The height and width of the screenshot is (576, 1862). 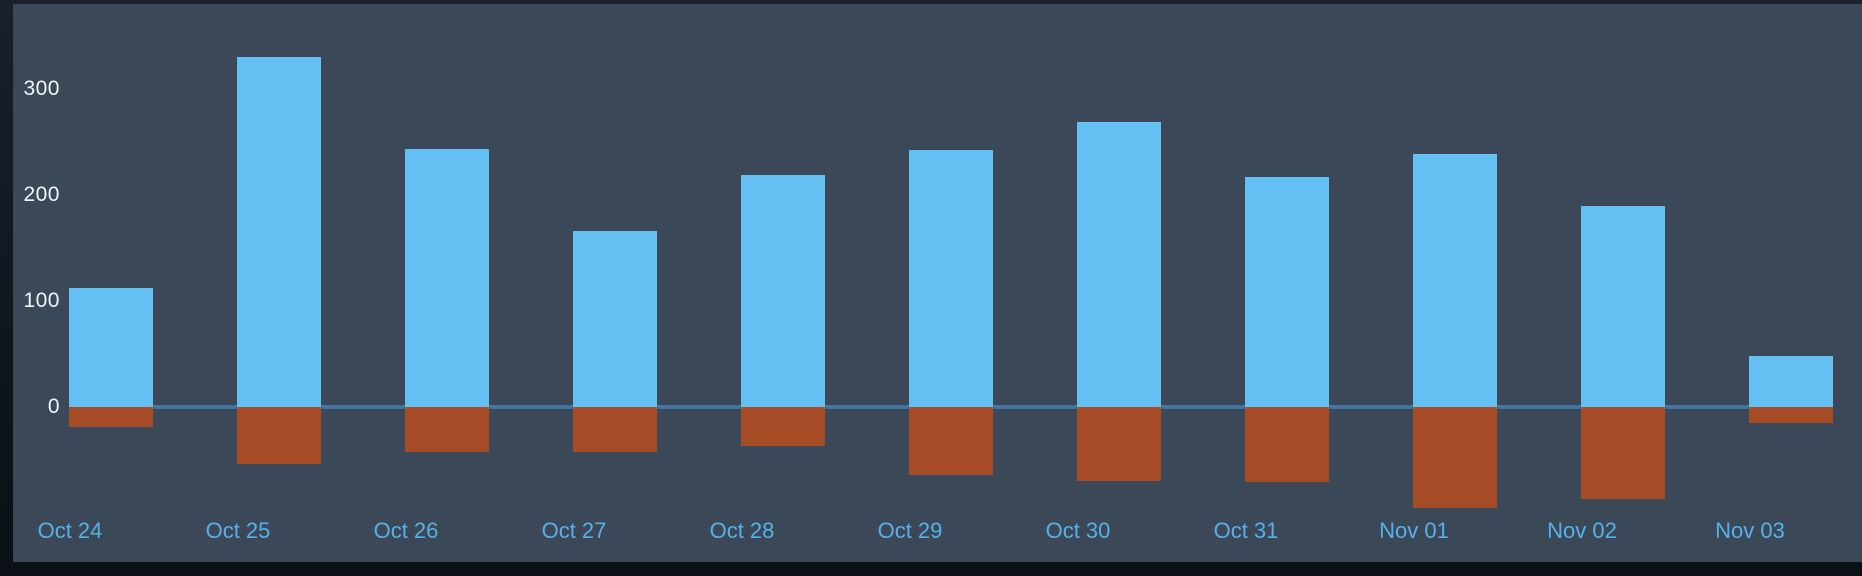 I want to click on x-tick-label: Nov 02, so click(x=1582, y=530).